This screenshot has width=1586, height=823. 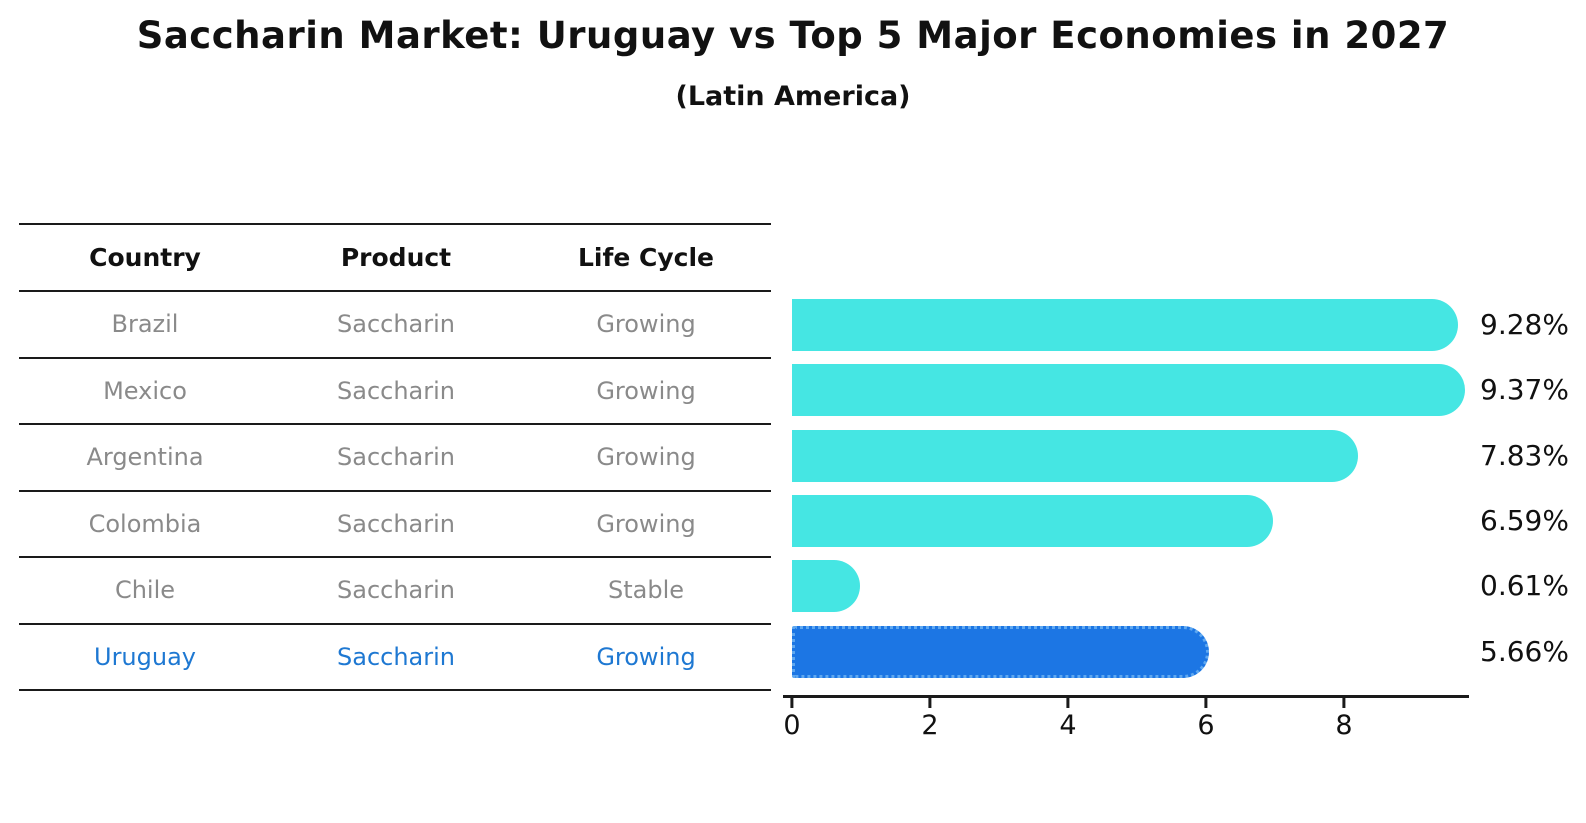 What do you see at coordinates (826, 586) in the screenshot?
I see `bar-chile` at bounding box center [826, 586].